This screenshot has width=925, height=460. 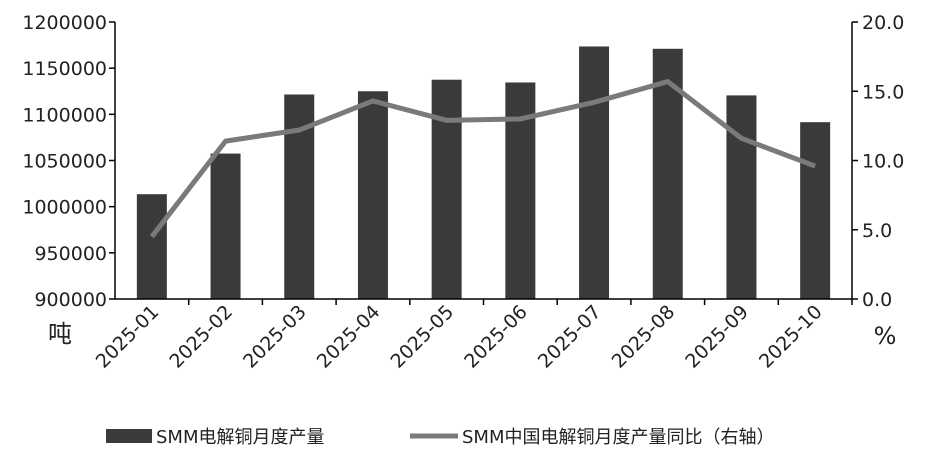 I want to click on x-tick-label: 2025-05, so click(x=422, y=337).